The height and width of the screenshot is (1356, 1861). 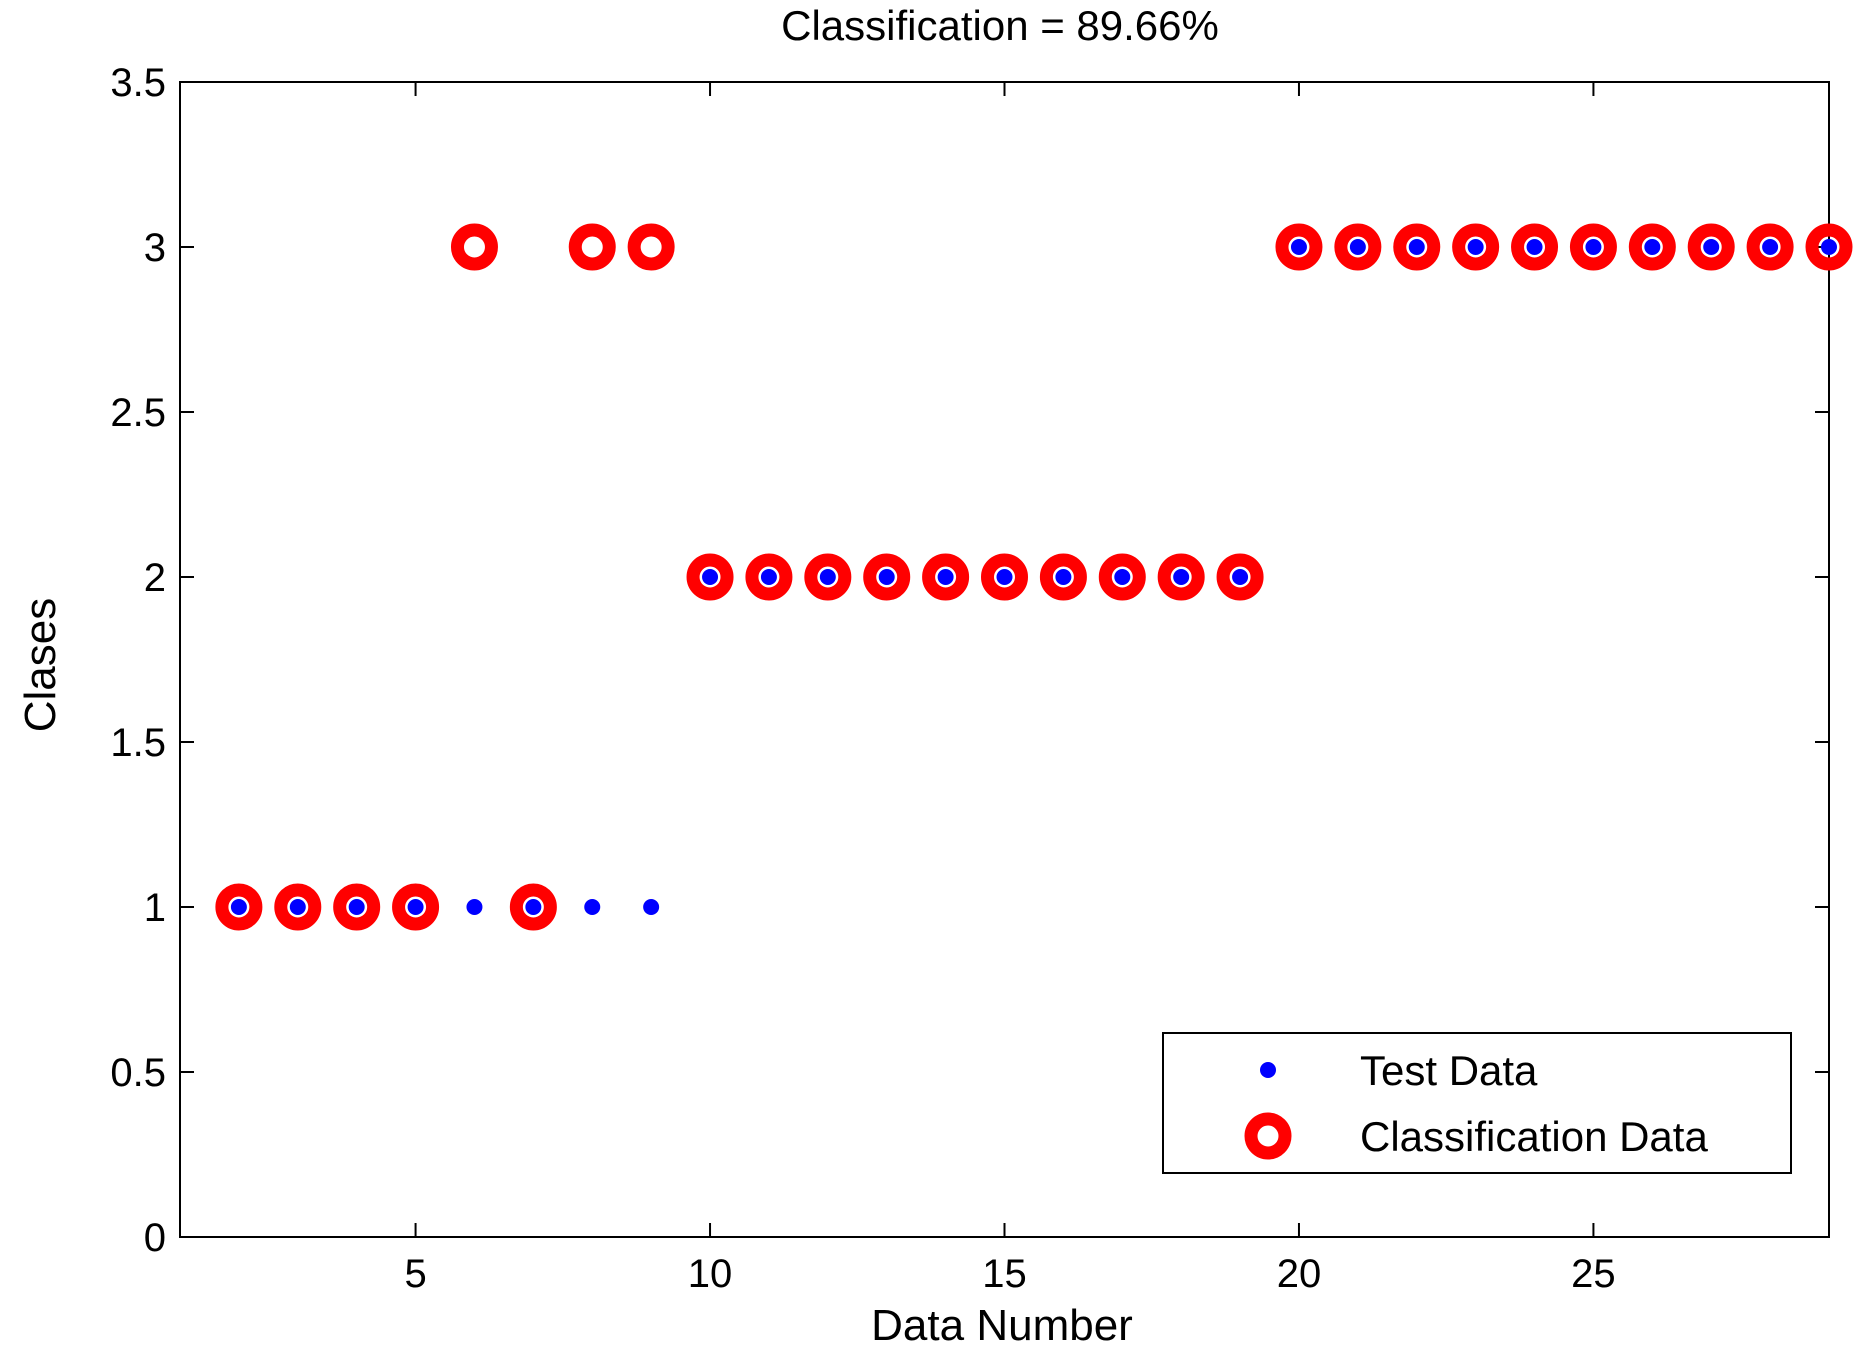 I want to click on x-tick-label: 5, so click(x=415, y=1274).